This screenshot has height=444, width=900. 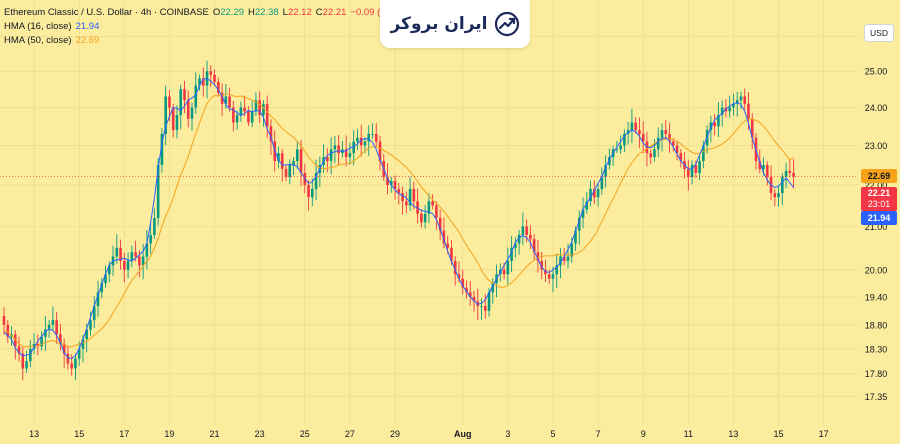 What do you see at coordinates (879, 33) in the screenshot?
I see `currency-button: USD` at bounding box center [879, 33].